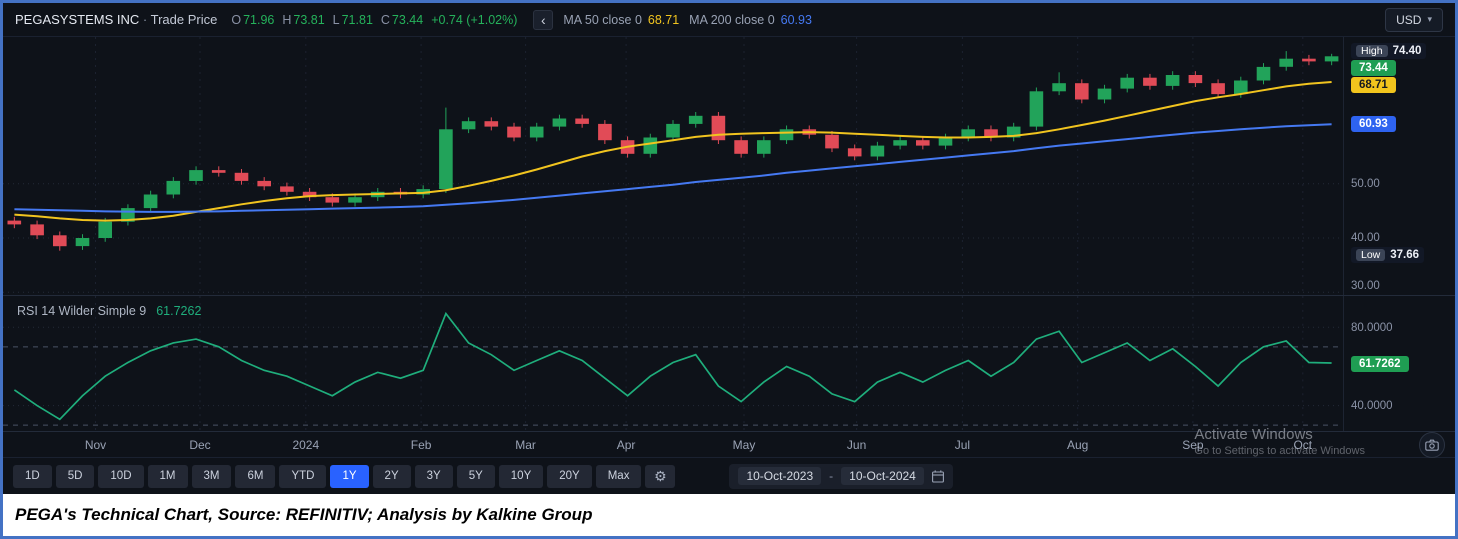  What do you see at coordinates (1373, 68) in the screenshot?
I see `last-price-badge: 73.44` at bounding box center [1373, 68].